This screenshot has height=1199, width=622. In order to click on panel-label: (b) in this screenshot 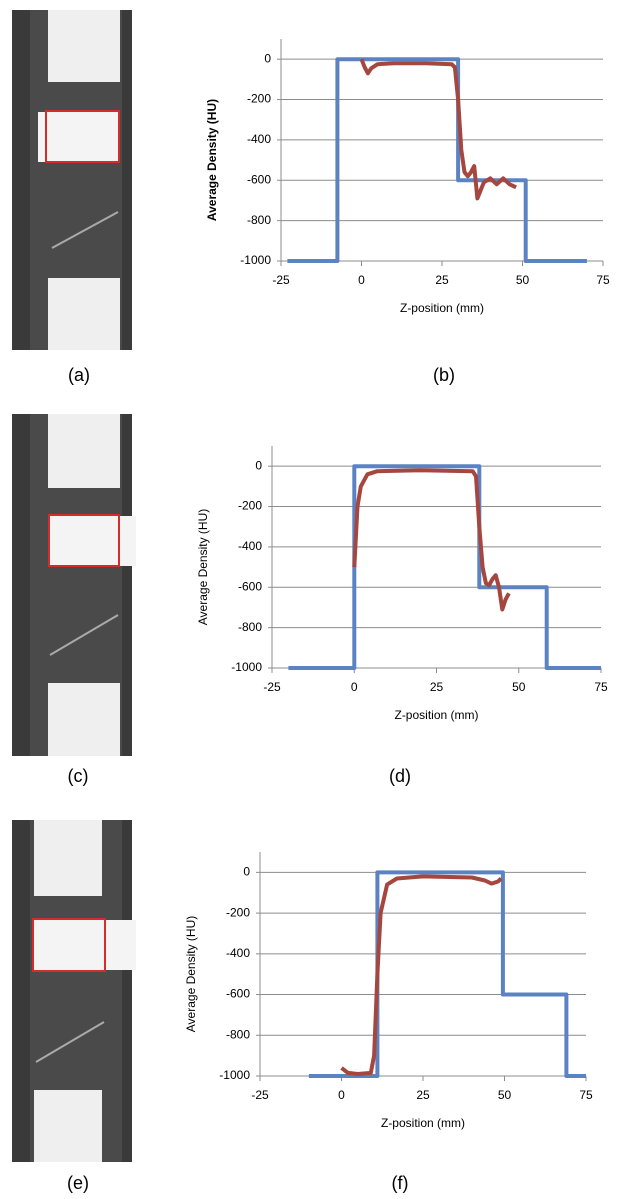, I will do `click(444, 375)`.